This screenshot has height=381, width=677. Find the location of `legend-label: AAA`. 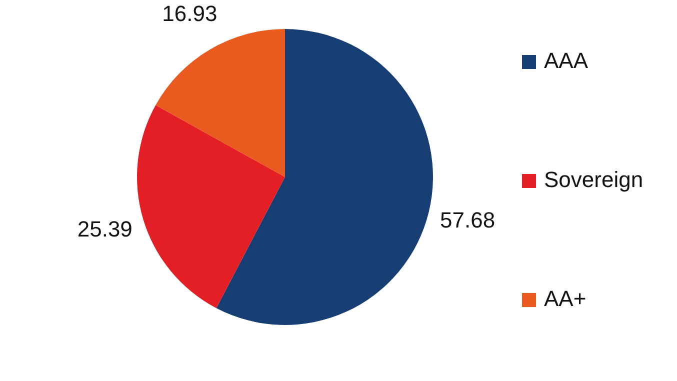

legend-label: AAA is located at coordinates (566, 60).